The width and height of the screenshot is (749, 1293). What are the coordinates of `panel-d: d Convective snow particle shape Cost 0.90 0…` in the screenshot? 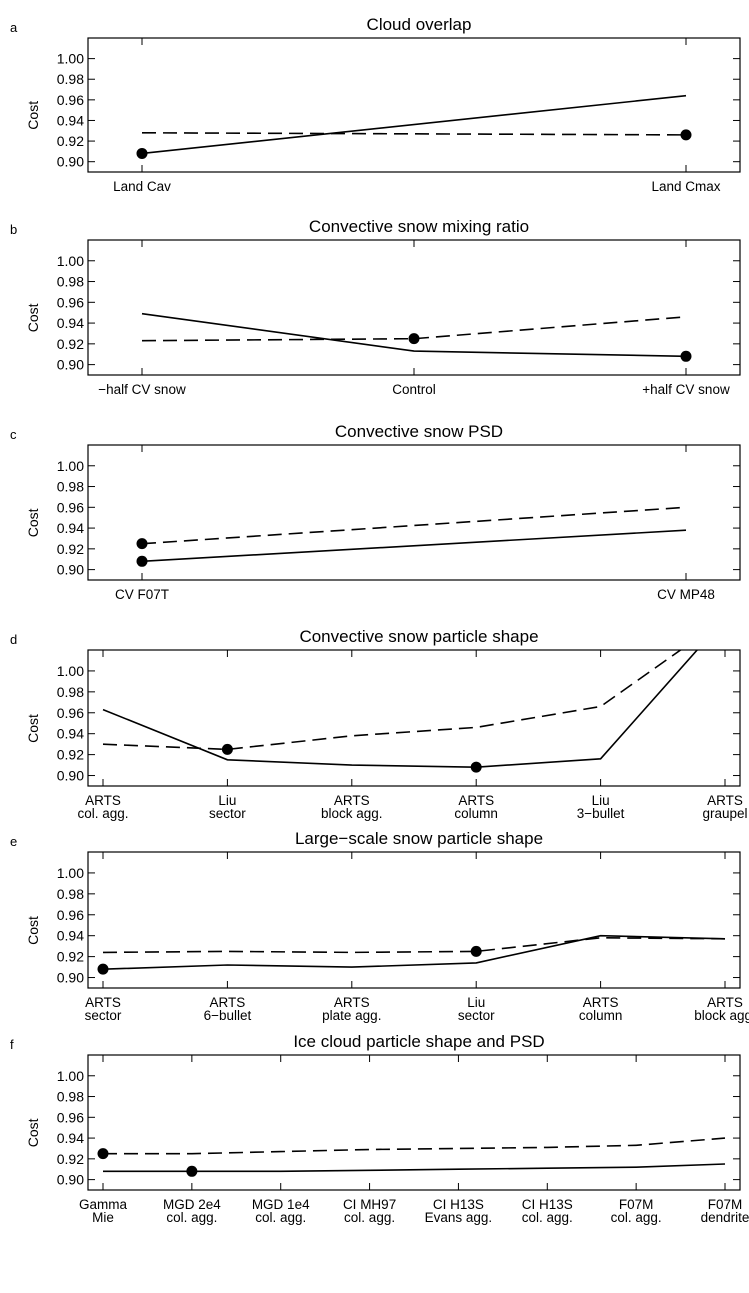 It's located at (379, 724).